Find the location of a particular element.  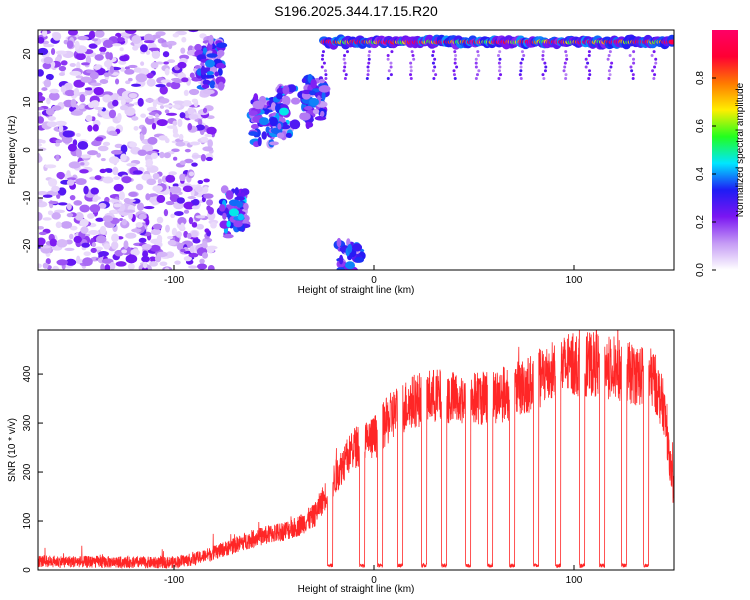

snr-x-tick-label: -100 is located at coordinates (174, 580).